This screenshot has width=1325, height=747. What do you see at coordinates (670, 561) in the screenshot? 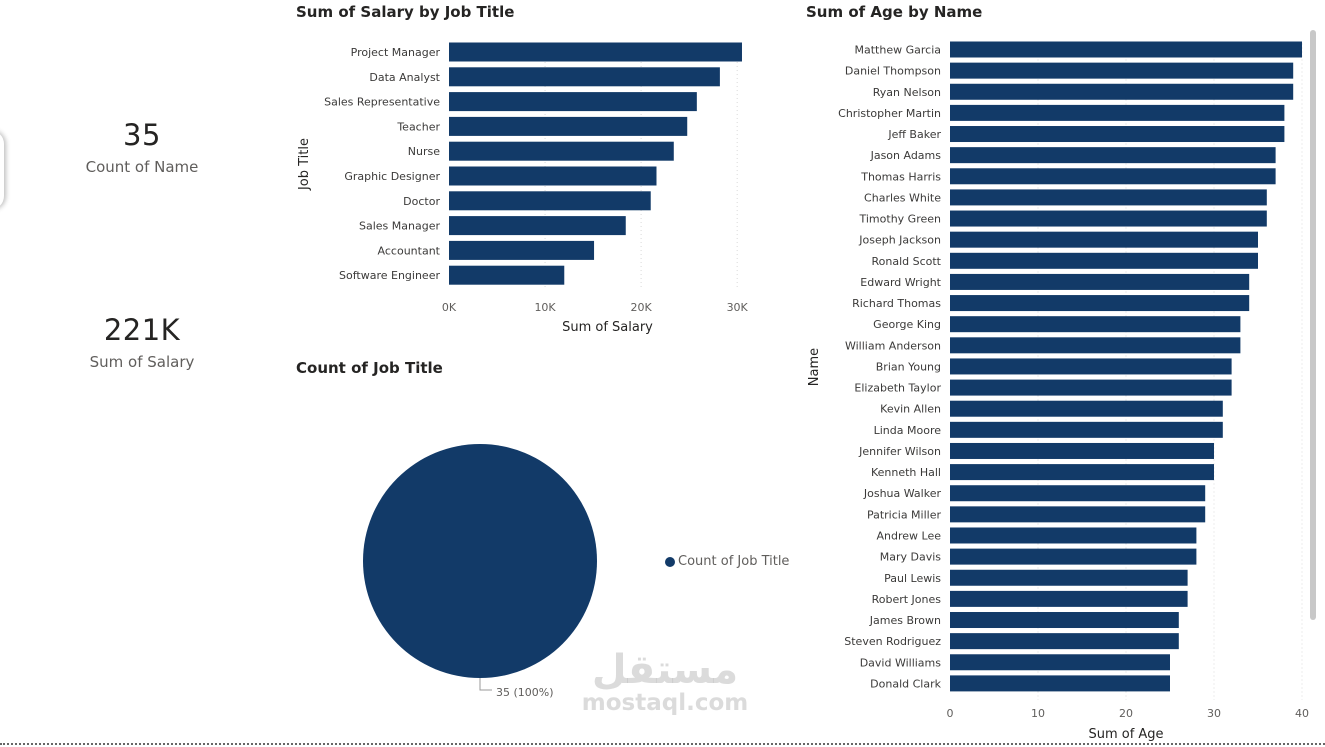
I see `legend-marker` at bounding box center [670, 561].